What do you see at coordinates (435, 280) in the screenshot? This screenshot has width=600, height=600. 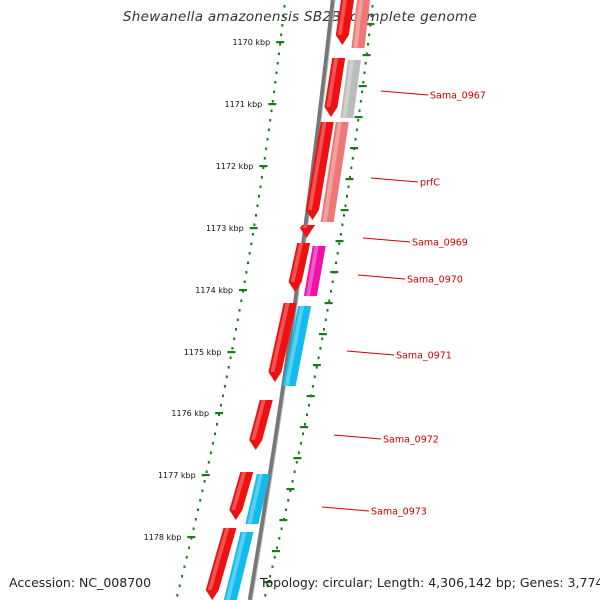 I see `gene-label: Sama_0970` at bounding box center [435, 280].